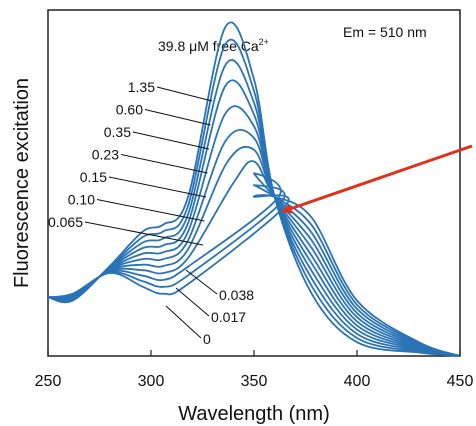 The height and width of the screenshot is (426, 476). I want to click on top-series-label: 39.8 μM free Ca2+, so click(213, 45).